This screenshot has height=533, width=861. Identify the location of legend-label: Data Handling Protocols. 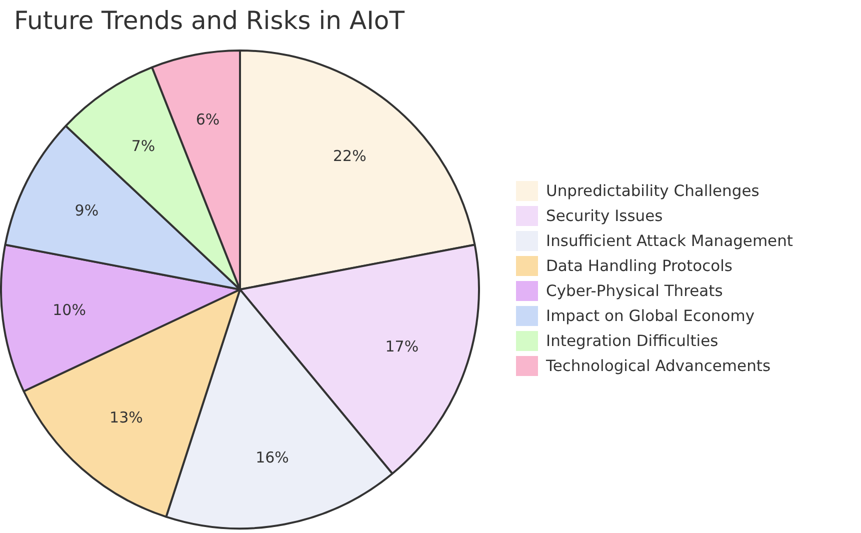
(639, 265).